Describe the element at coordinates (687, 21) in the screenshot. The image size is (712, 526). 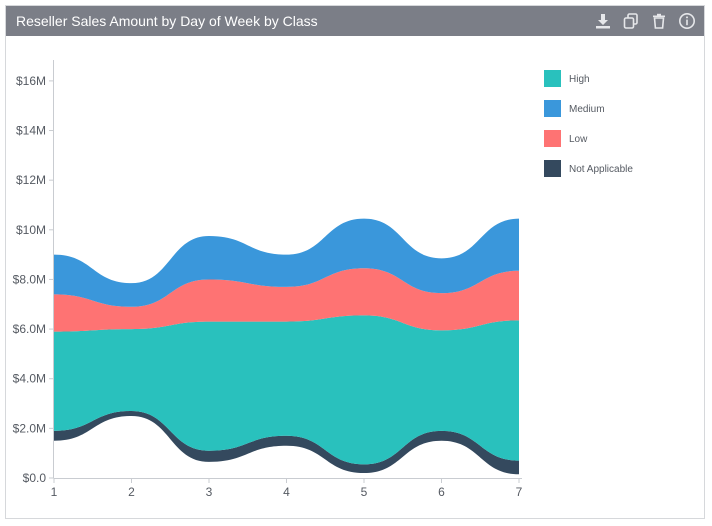
I see `info-icon` at that location.